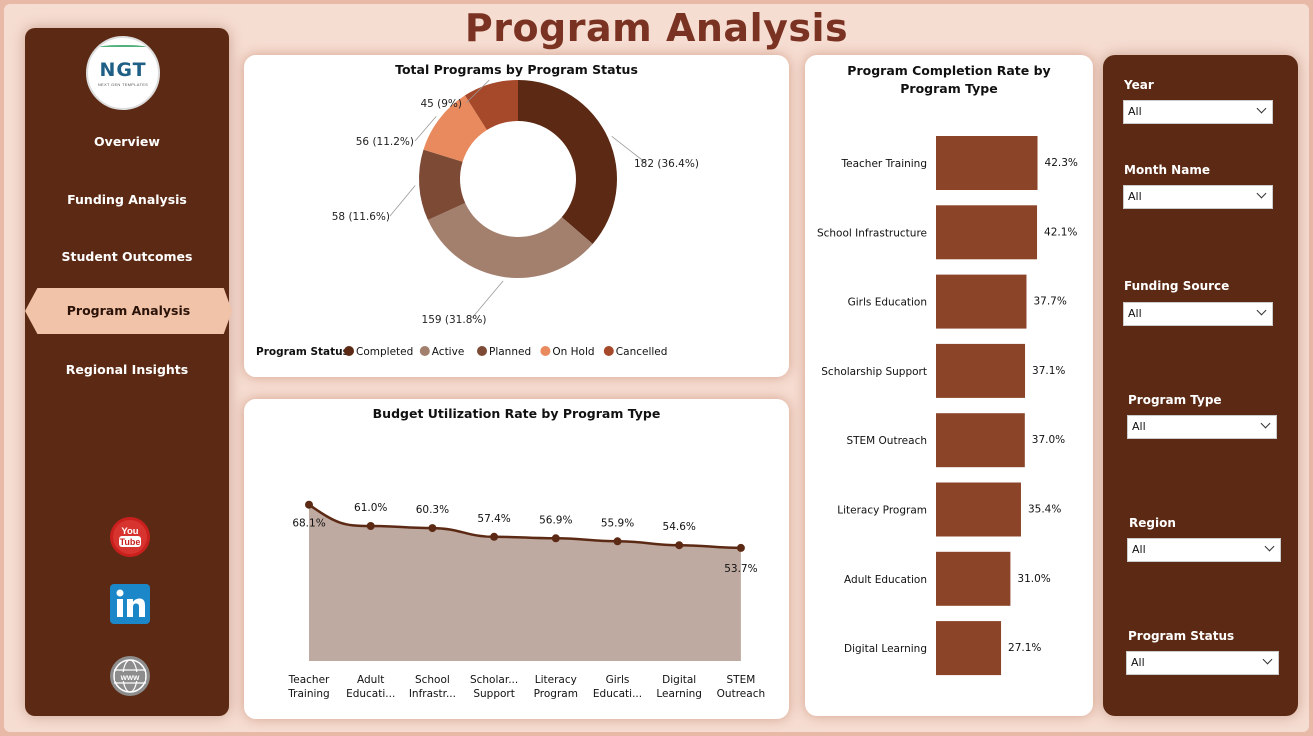 Image resolution: width=1313 pixels, height=736 pixels. What do you see at coordinates (494, 694) in the screenshot?
I see `x-tick-label: Support` at bounding box center [494, 694].